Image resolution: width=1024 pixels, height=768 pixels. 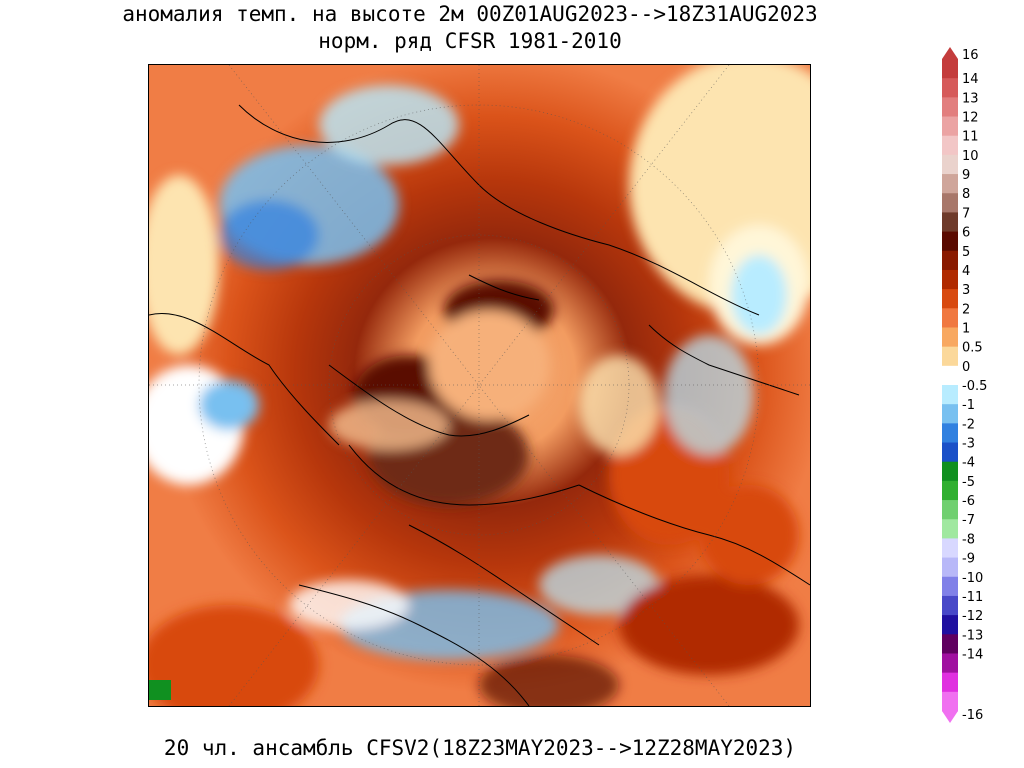 I want to click on colorbar-label: 9, so click(x=966, y=175).